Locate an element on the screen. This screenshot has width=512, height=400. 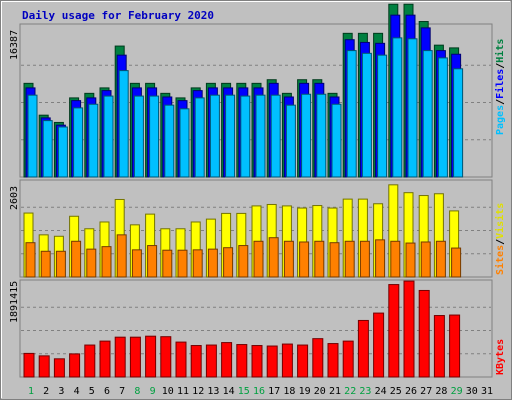
legend-kbytes: KBytes is located at coordinates (500, 357).